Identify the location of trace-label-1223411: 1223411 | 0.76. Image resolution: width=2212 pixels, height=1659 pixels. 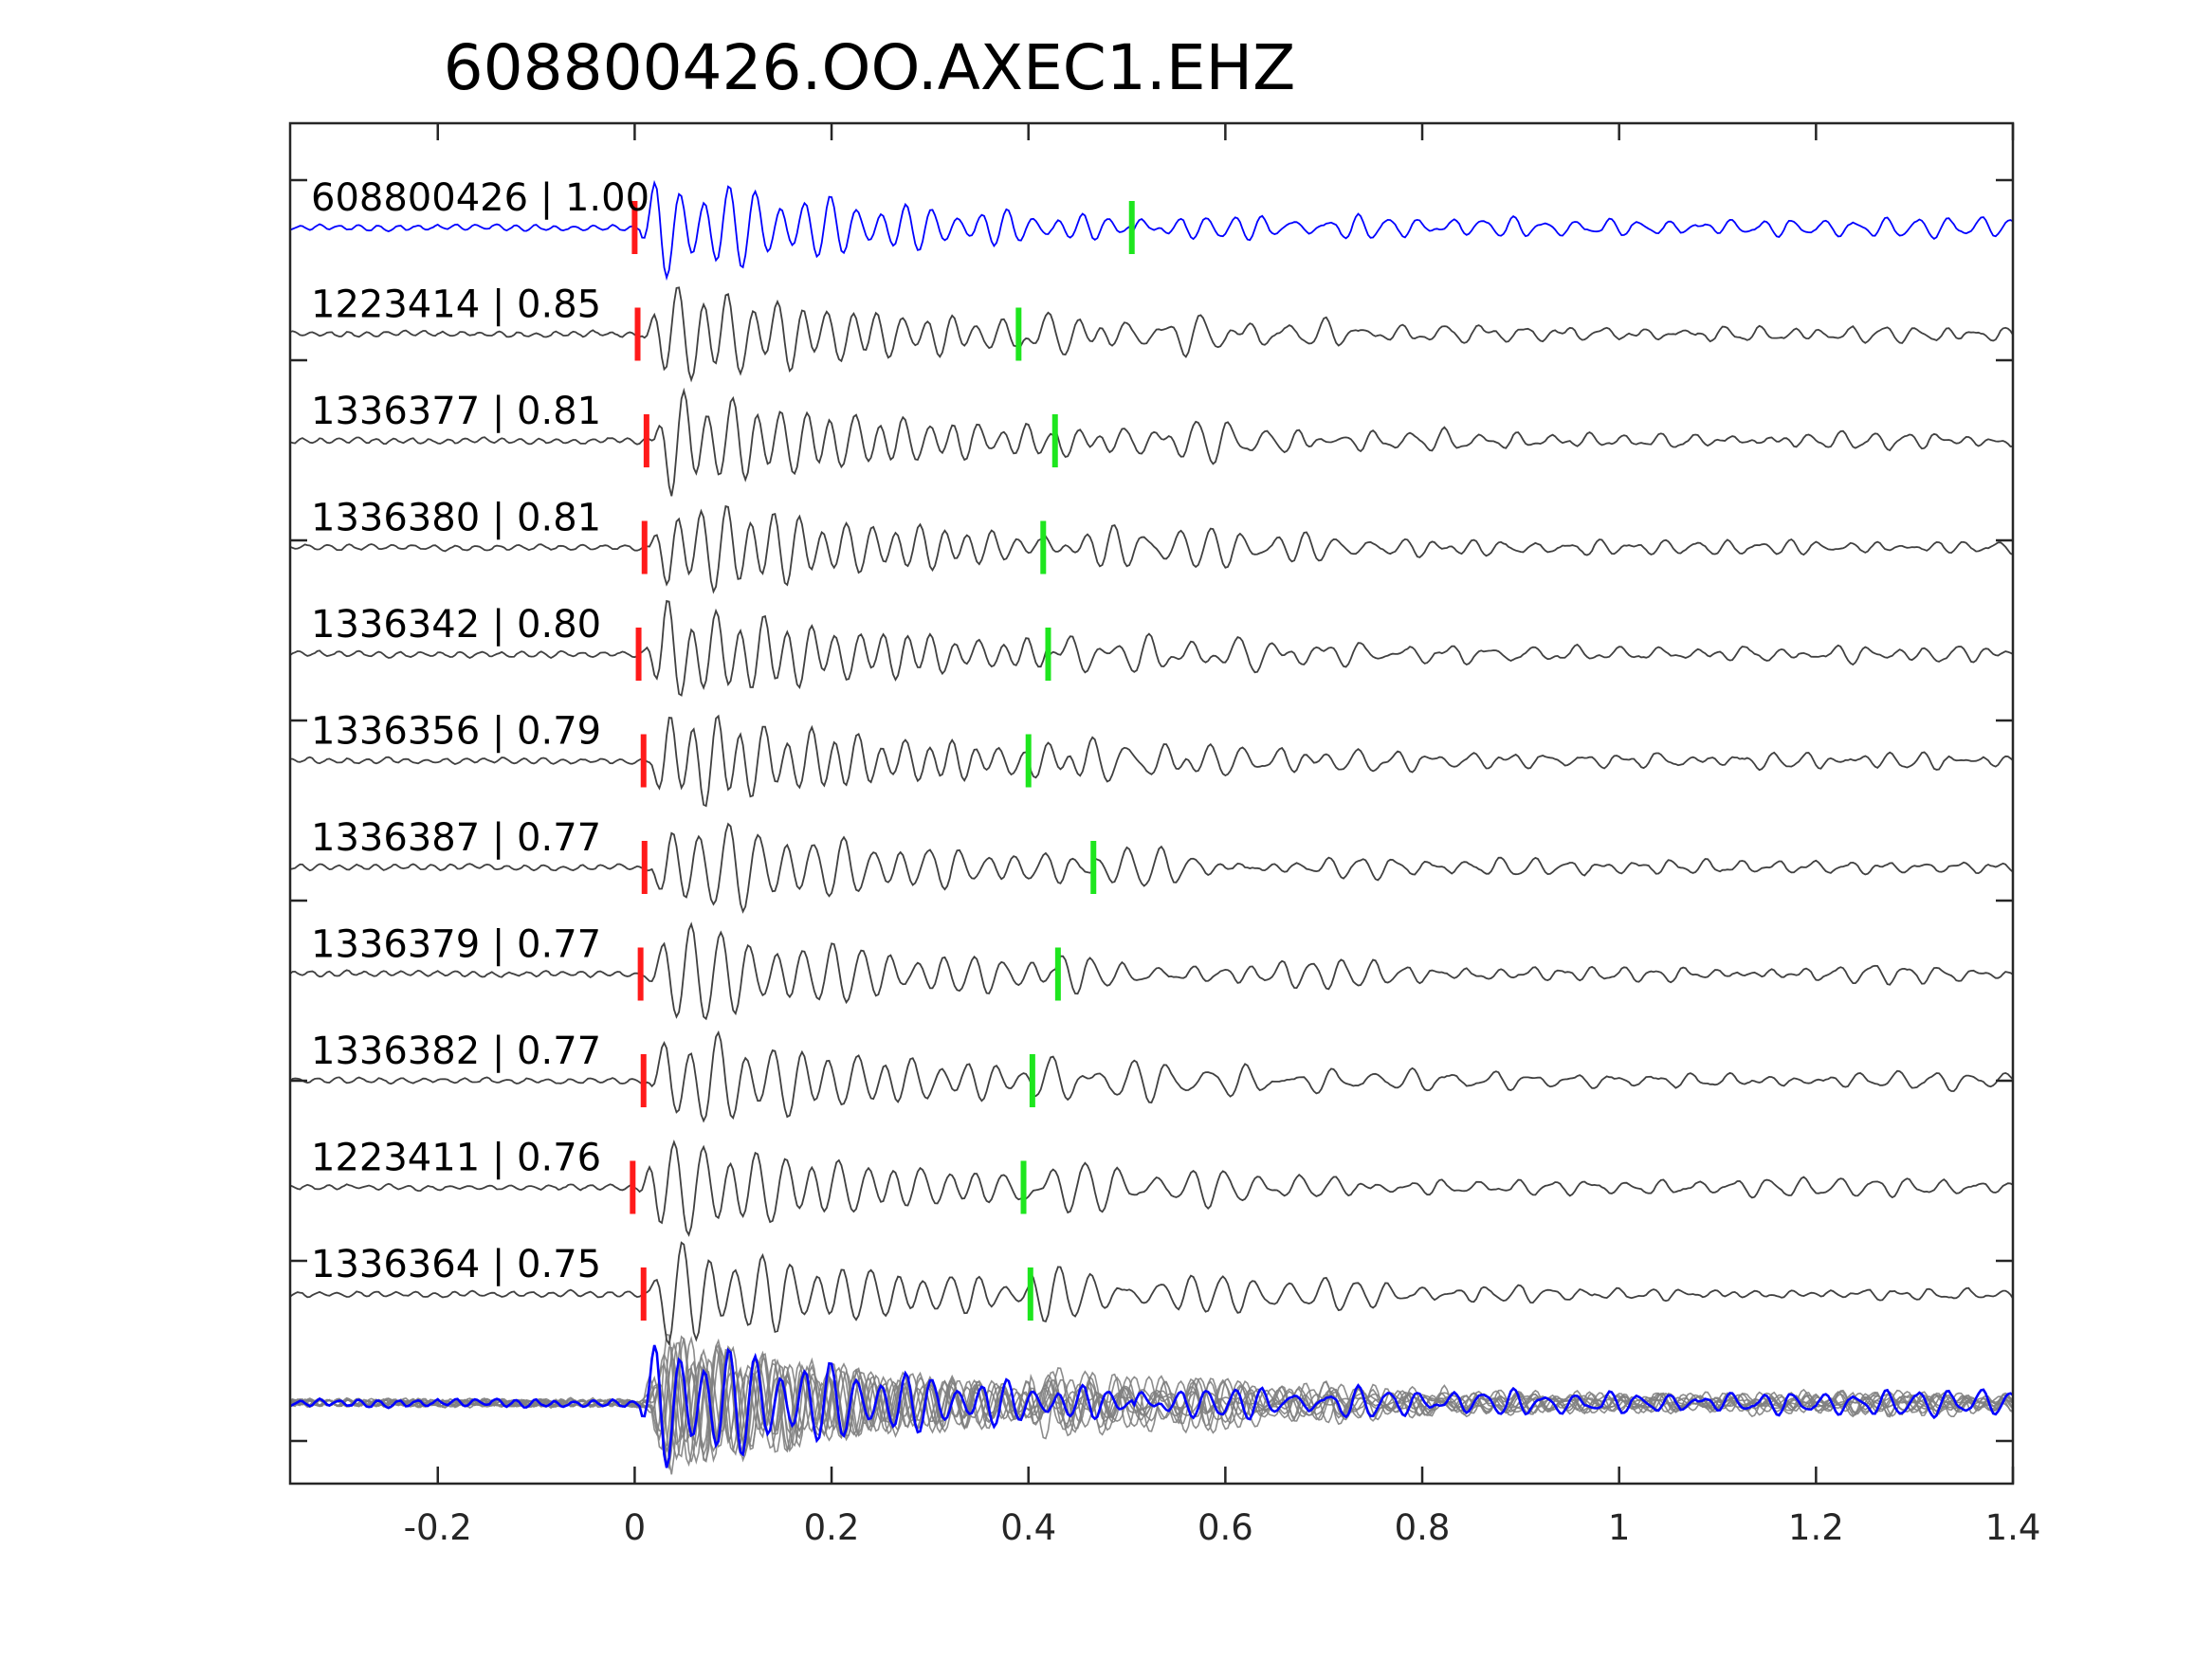
(456, 1158).